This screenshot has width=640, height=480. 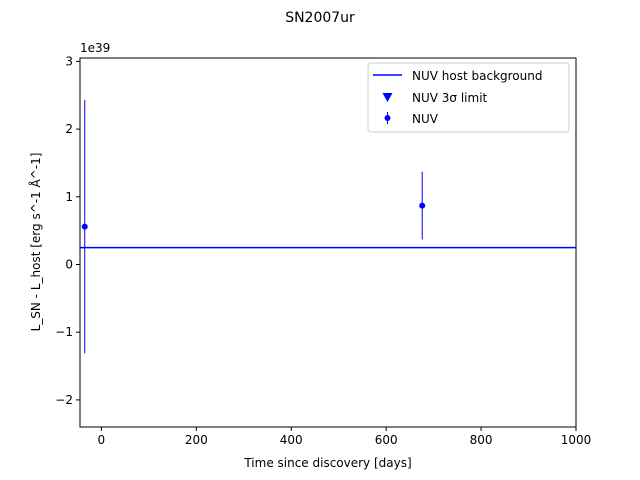 I want to click on y-tick-label: −2, so click(x=64, y=400).